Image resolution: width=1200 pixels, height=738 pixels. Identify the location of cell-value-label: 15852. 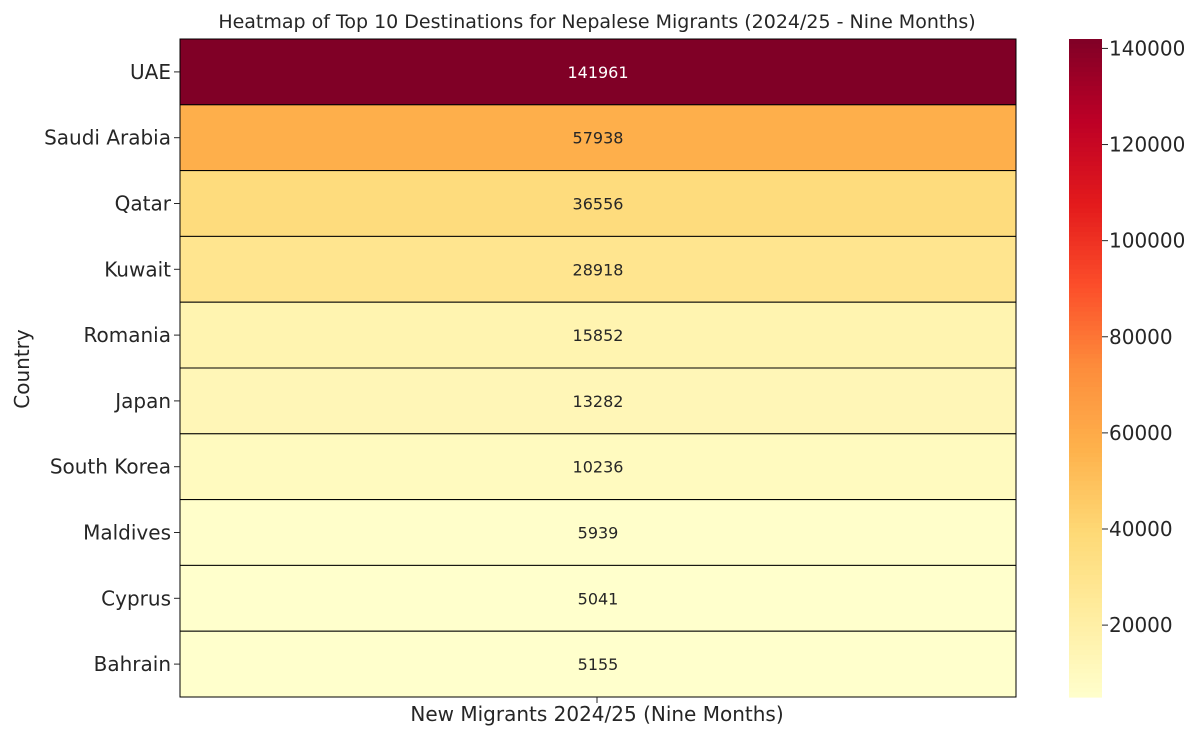
(598, 335).